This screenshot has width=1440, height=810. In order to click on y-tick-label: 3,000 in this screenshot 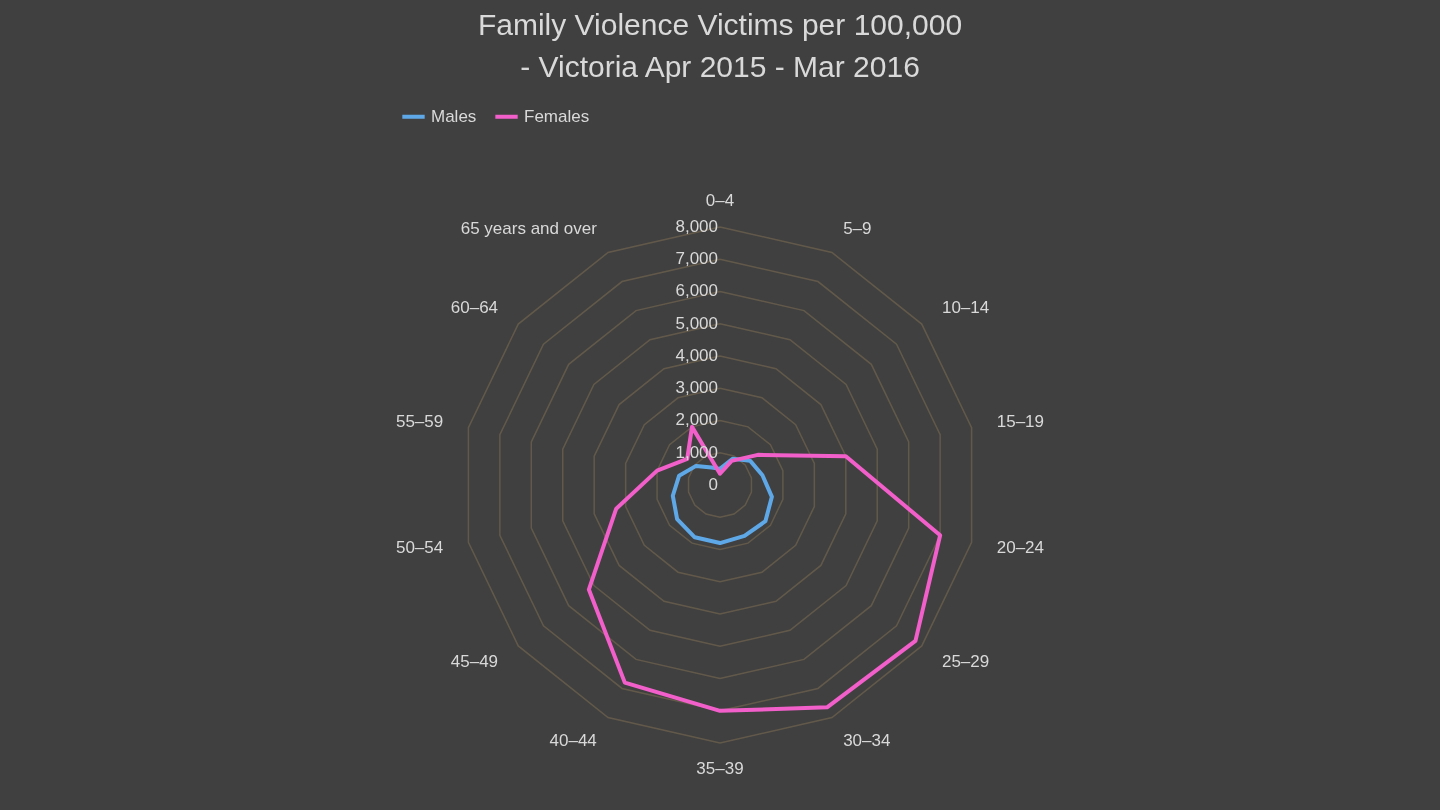, I will do `click(696, 388)`.